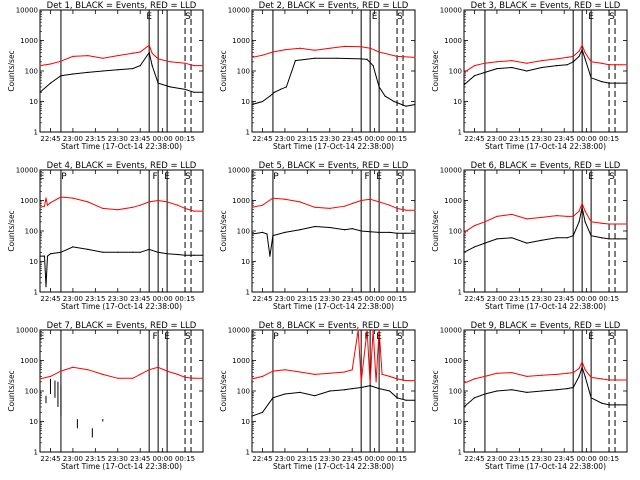 Image resolution: width=640 pixels, height=480 pixels. I want to click on x-axis-label: Start Time (17-Oct-14 22:38:00), so click(333, 306).